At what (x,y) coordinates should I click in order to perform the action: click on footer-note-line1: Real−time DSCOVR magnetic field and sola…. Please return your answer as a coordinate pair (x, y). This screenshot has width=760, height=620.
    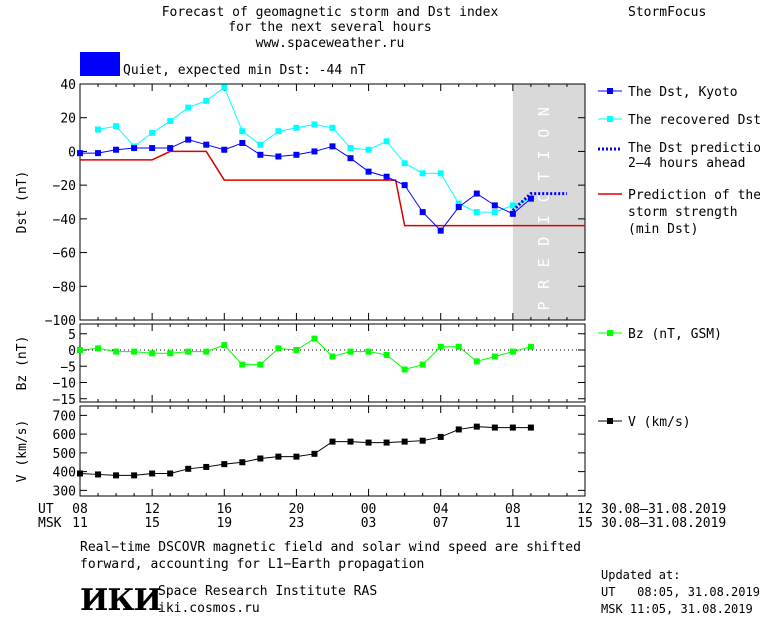
    Looking at the image, I should click on (330, 547).